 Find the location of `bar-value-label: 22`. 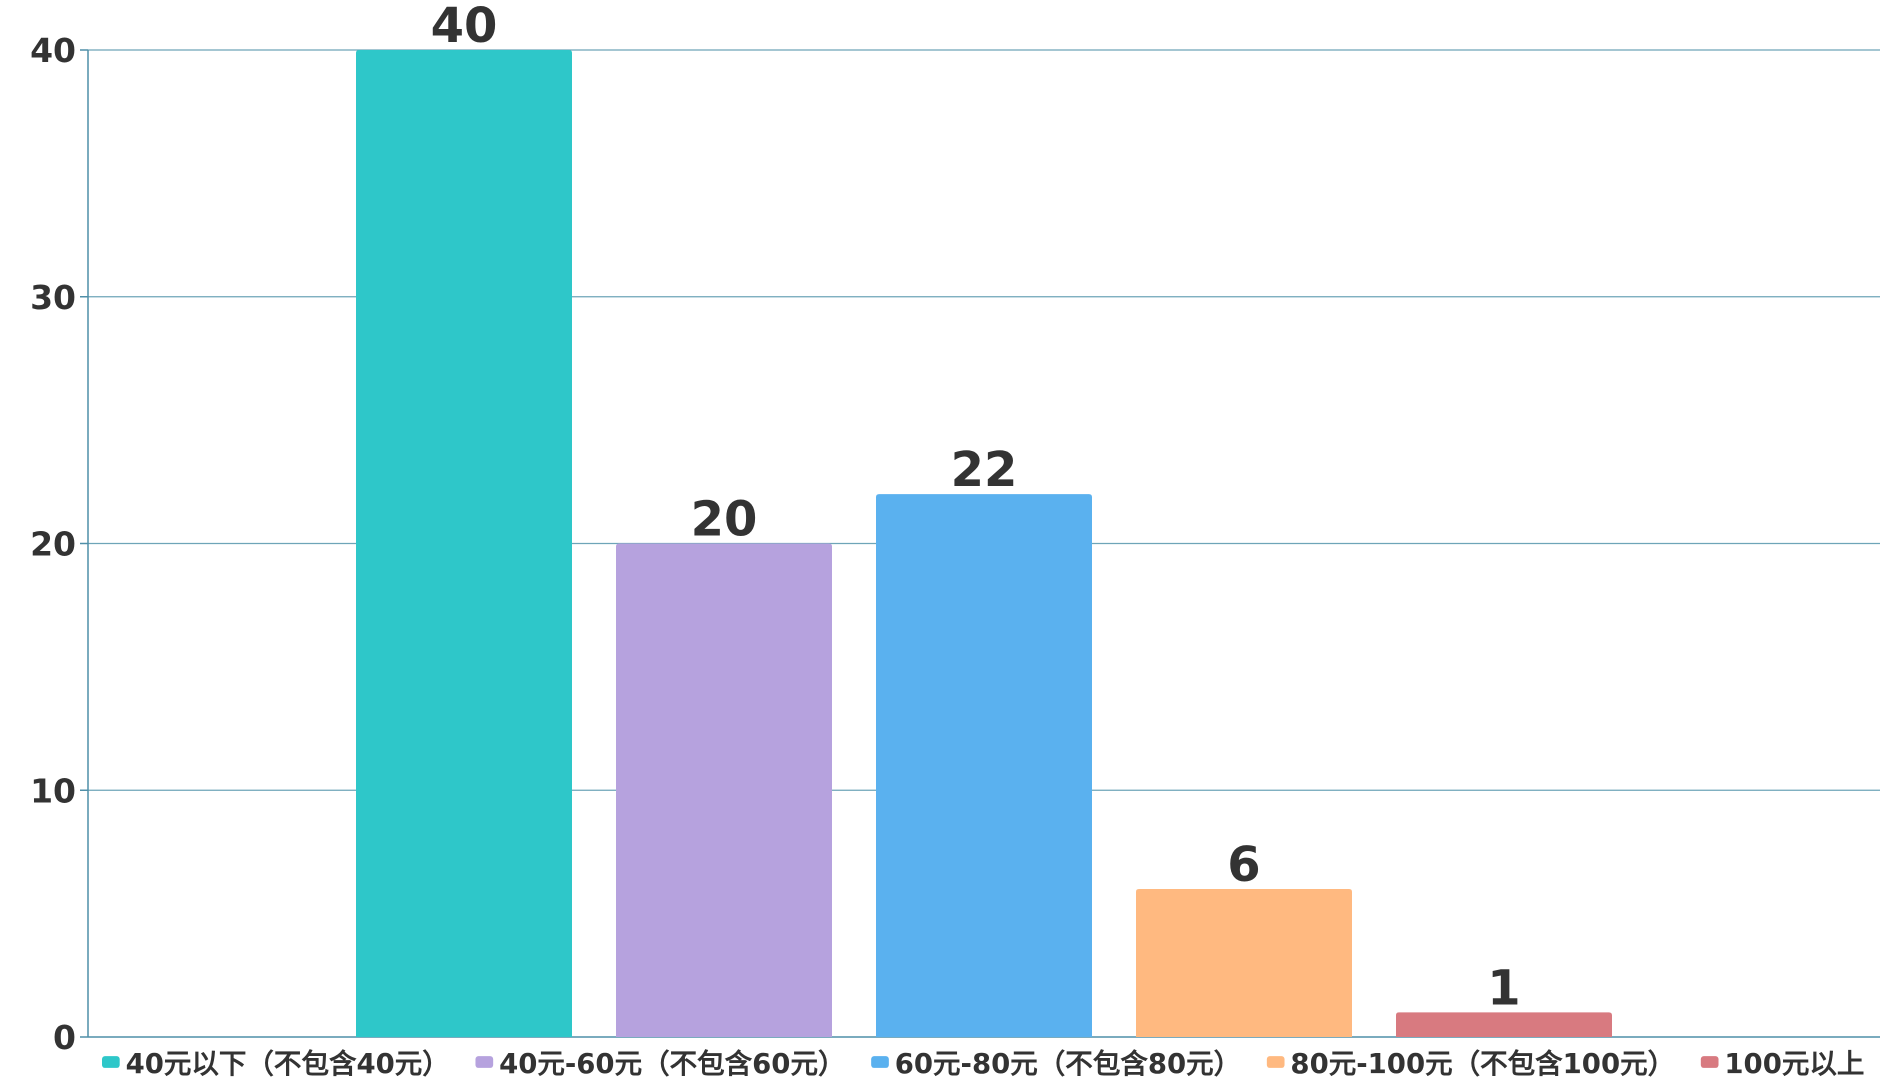

bar-value-label: 22 is located at coordinates (984, 470).